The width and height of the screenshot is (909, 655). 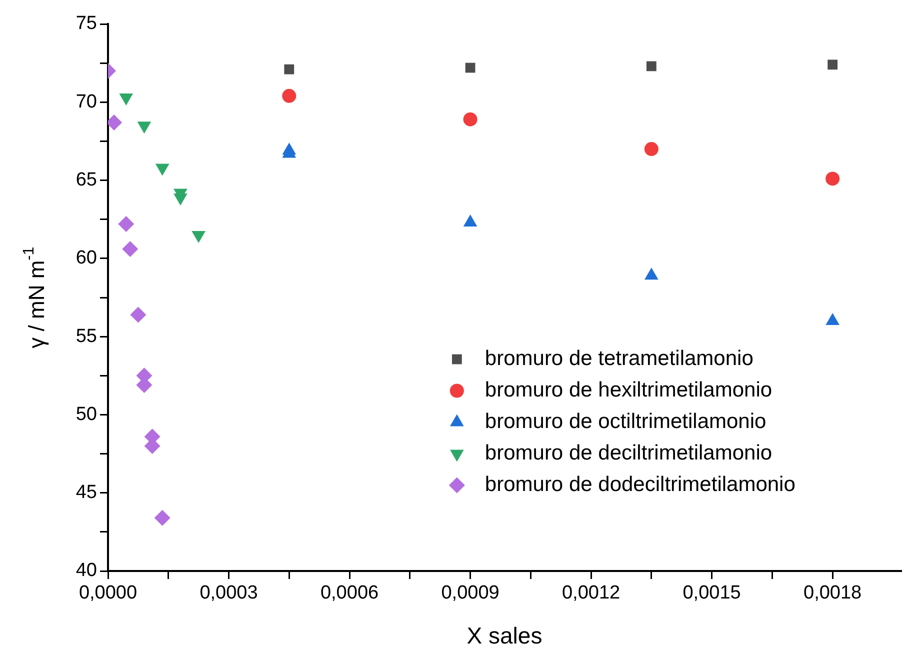 I want to click on y-axis-title: γ / mN m-1, so click(x=35, y=297).